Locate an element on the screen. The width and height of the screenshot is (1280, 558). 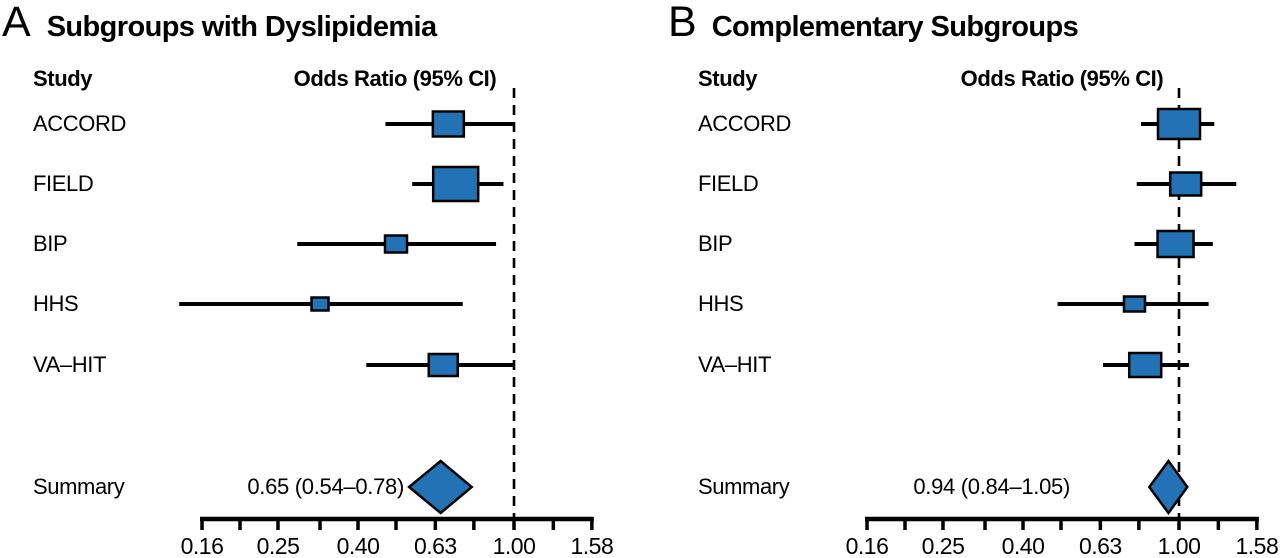
summary-value: 0.94 (0.84–1.05) is located at coordinates (991, 486).